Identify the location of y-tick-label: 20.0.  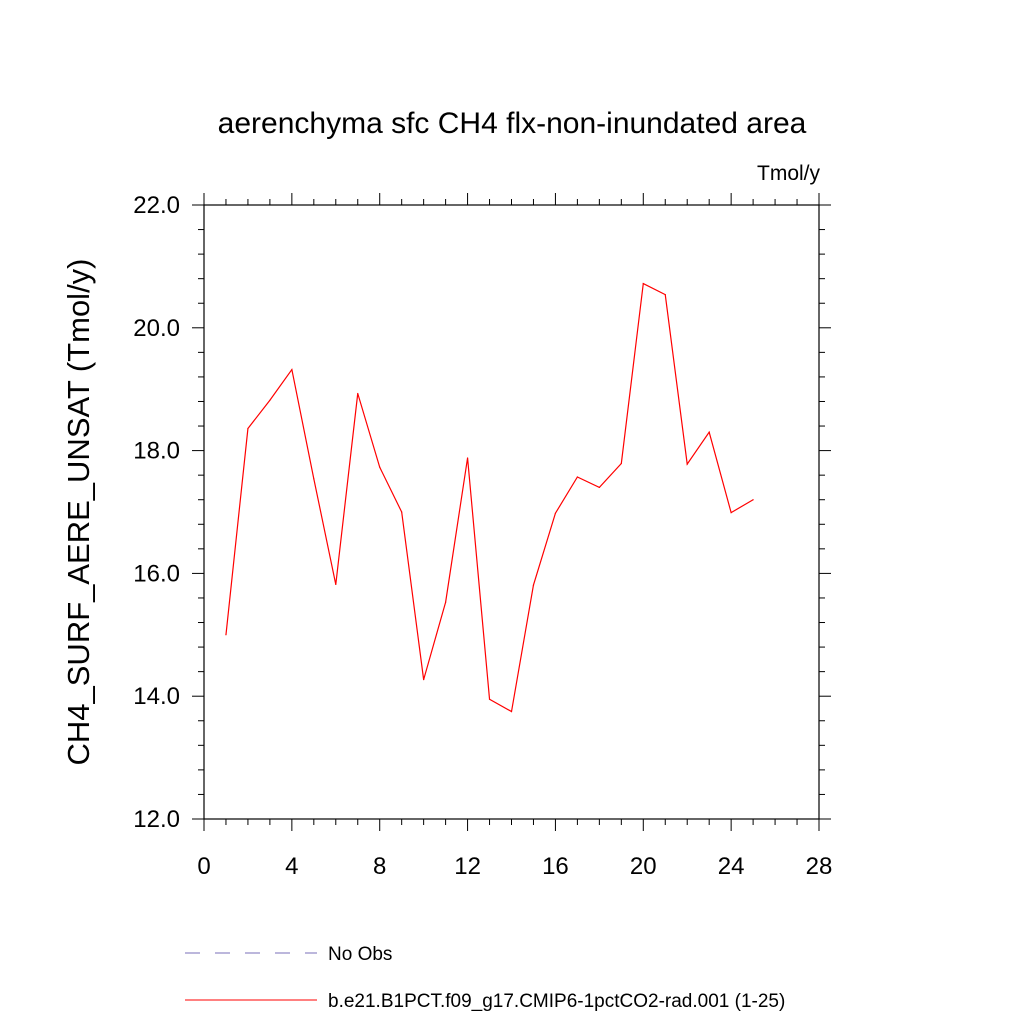
(156, 328).